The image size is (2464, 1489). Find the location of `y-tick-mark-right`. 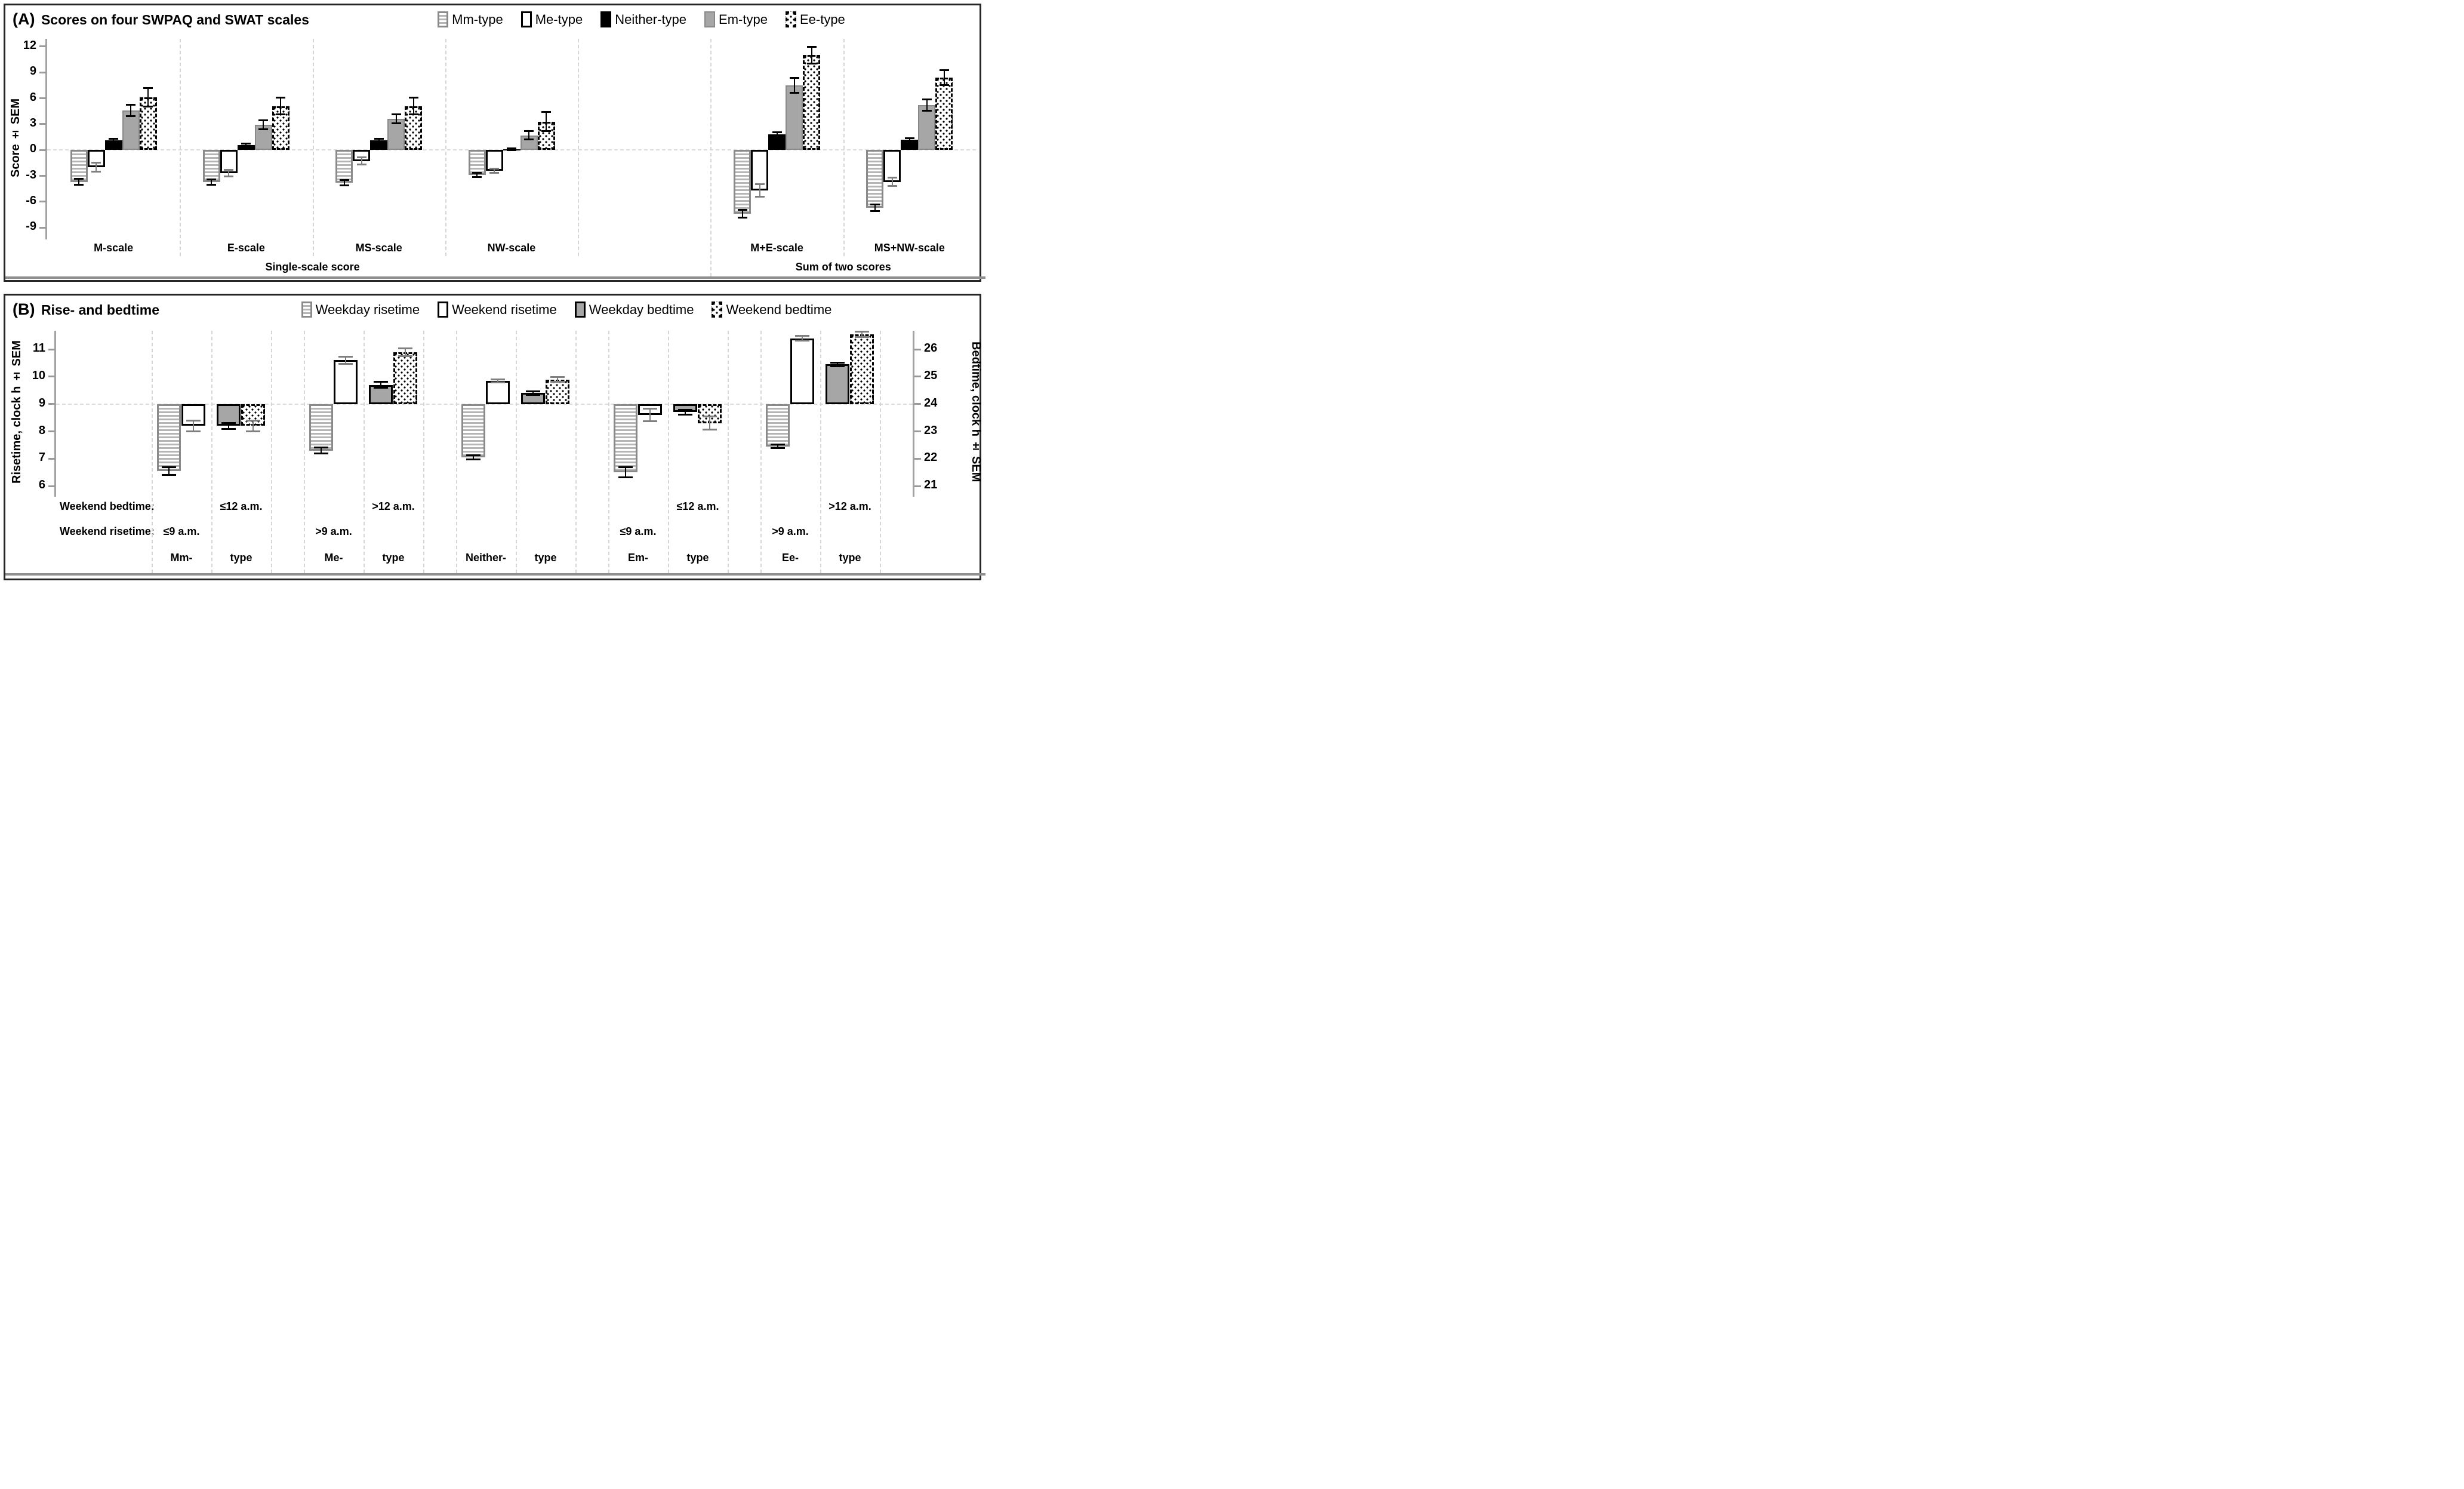

y-tick-mark-right is located at coordinates (917, 431).